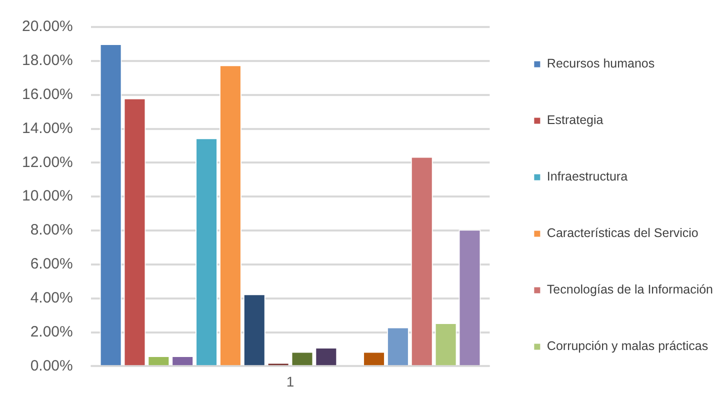  I want to click on y-tick-label: 2.00%, so click(51, 331).